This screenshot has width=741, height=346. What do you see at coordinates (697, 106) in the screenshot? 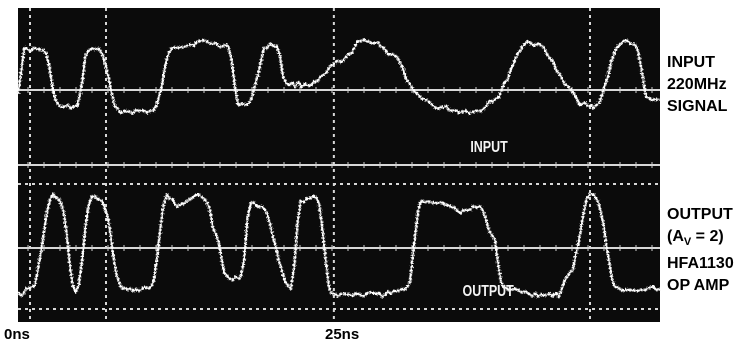
I see `input-label-line: SIGNAL` at bounding box center [697, 106].